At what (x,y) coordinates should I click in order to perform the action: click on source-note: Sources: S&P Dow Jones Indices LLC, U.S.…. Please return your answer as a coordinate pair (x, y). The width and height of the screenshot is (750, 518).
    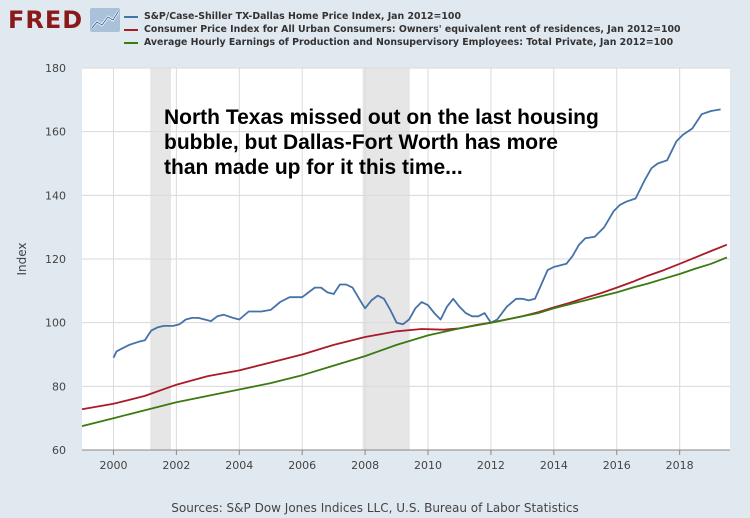
    Looking at the image, I should click on (375, 508).